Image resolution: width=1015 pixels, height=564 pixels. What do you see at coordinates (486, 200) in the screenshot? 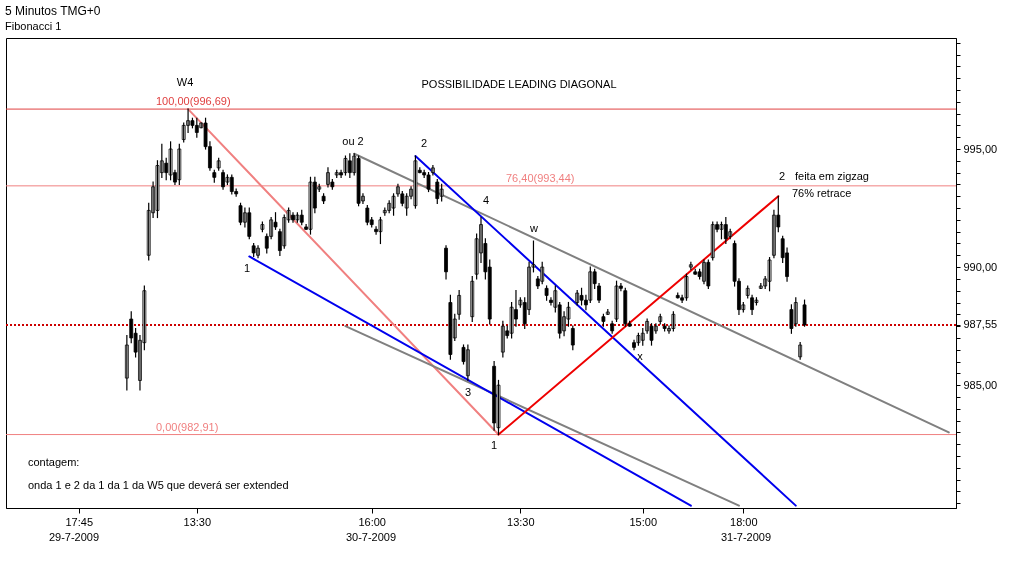
I see `annotation: 4` at bounding box center [486, 200].